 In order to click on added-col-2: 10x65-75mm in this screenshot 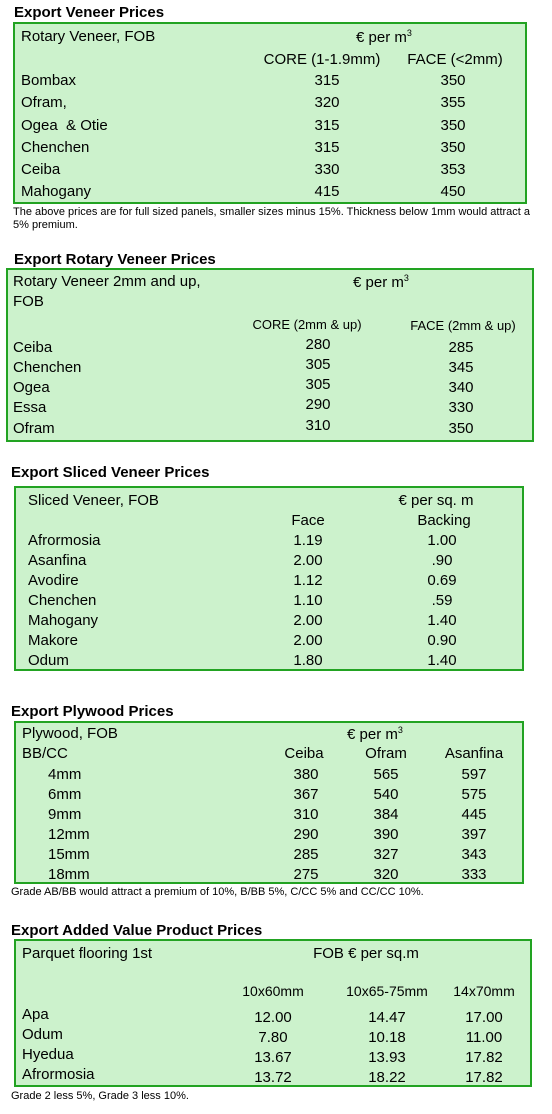, I will do `click(387, 991)`.